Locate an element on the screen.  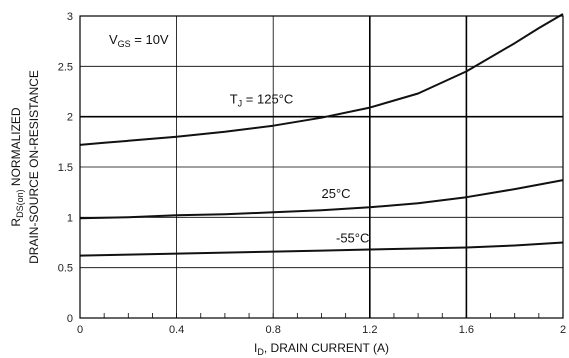
tm55-annotation: -55°C is located at coordinates (352, 238).